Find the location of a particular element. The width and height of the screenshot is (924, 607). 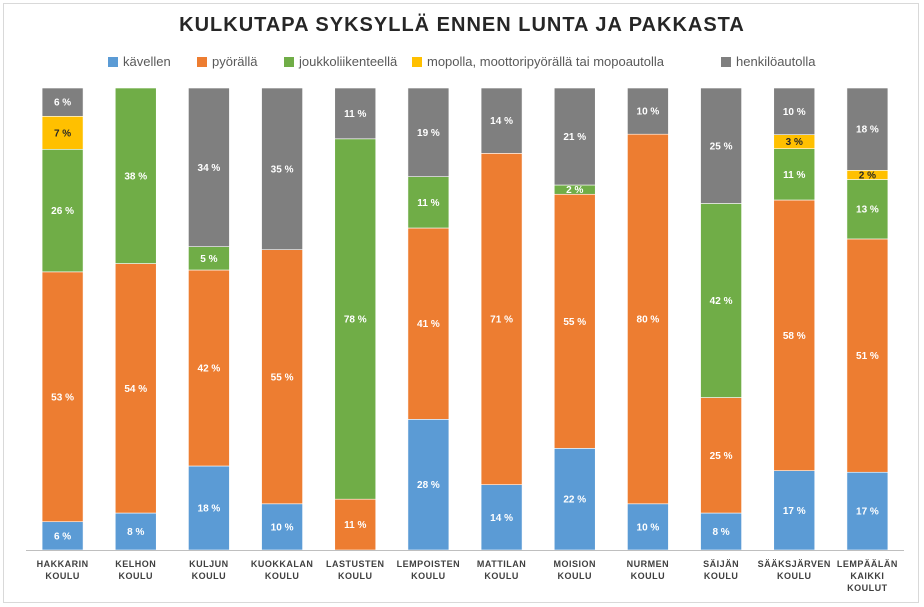

data-label: 54 % is located at coordinates (135, 389).